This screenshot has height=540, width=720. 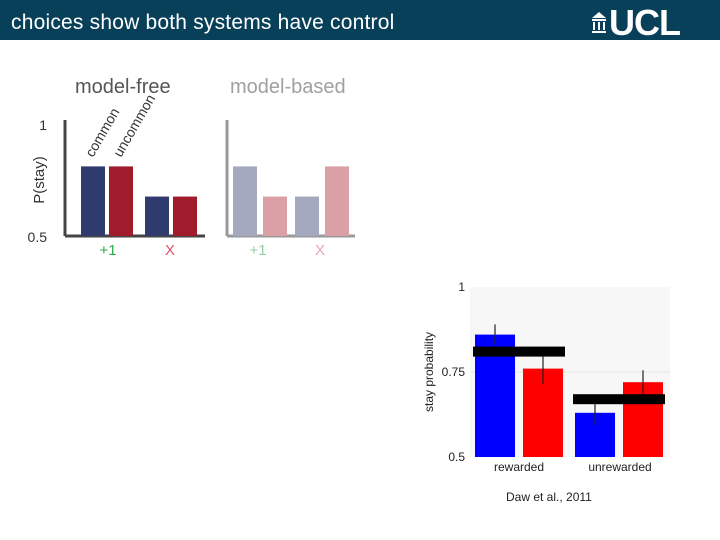 I want to click on model-based-chart: model-based +1 X, so click(x=290, y=167).